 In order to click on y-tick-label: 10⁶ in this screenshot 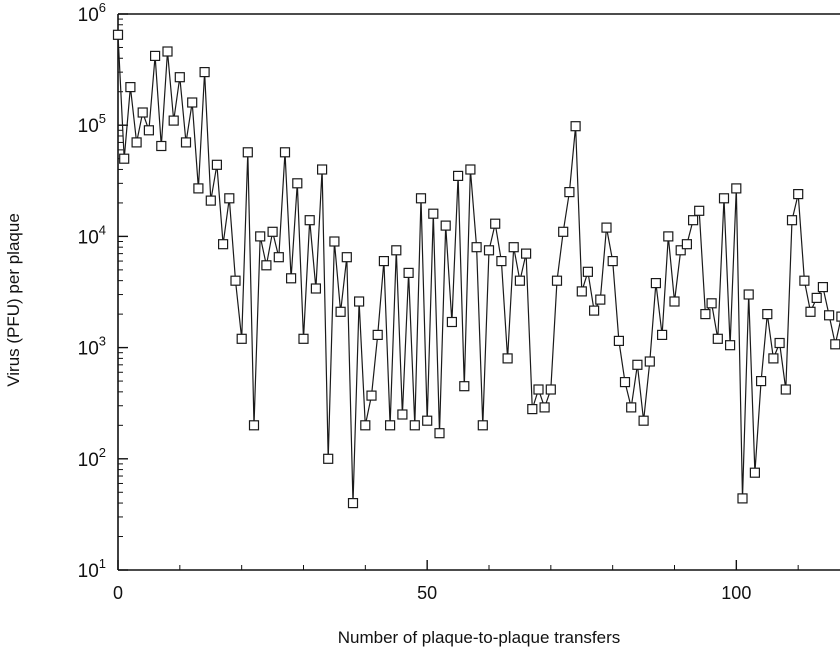, I will do `click(92, 13)`.